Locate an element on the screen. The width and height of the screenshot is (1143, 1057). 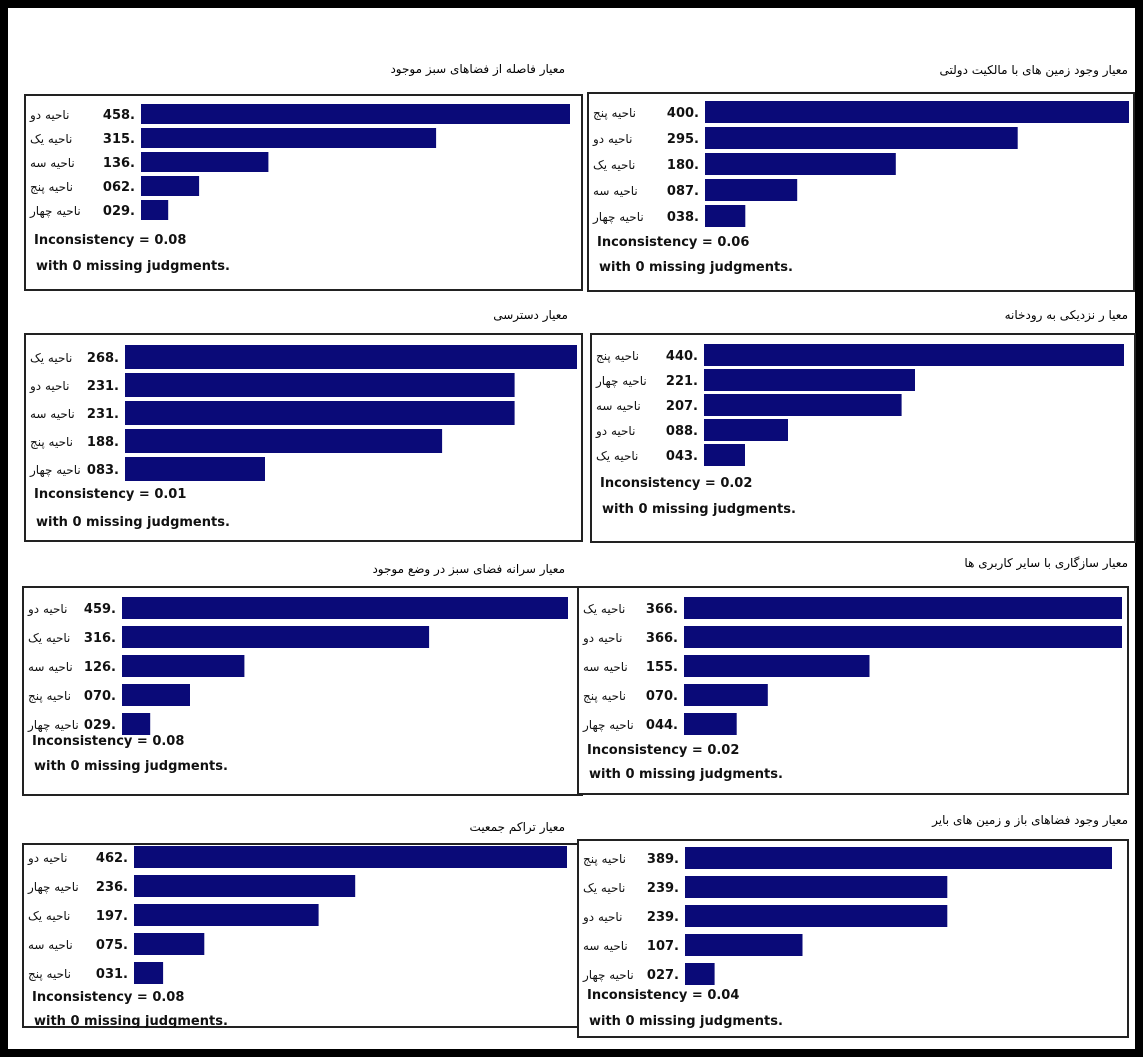
panel-title: معیار تراکم جمعیت is located at coordinates (517, 827).